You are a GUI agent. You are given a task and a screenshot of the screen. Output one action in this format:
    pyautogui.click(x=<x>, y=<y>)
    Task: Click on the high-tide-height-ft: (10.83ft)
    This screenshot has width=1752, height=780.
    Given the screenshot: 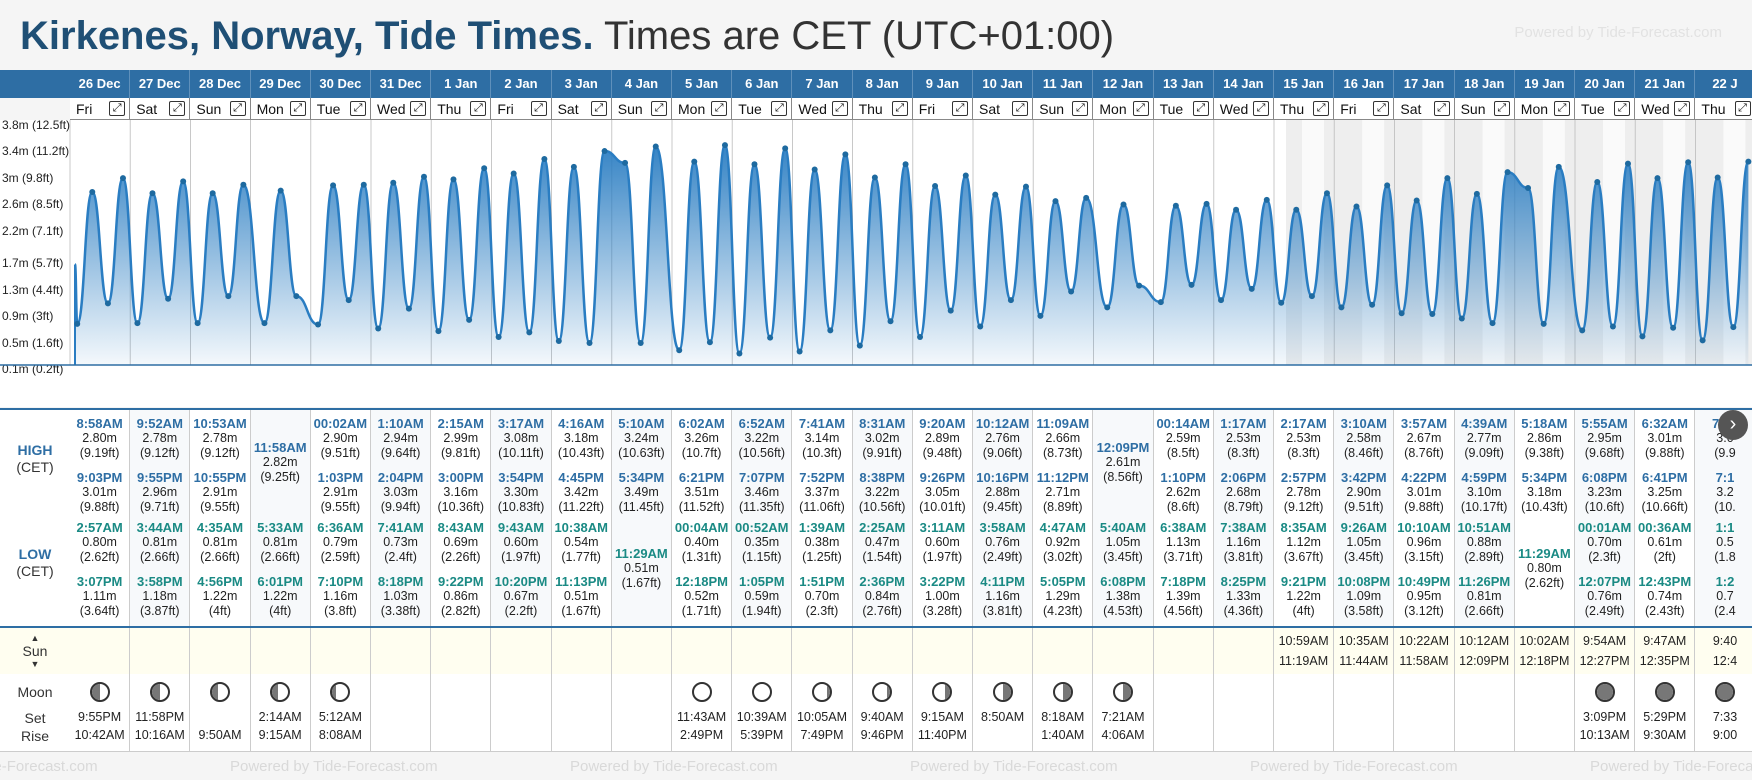 What is the action you would take?
    pyautogui.click(x=521, y=507)
    